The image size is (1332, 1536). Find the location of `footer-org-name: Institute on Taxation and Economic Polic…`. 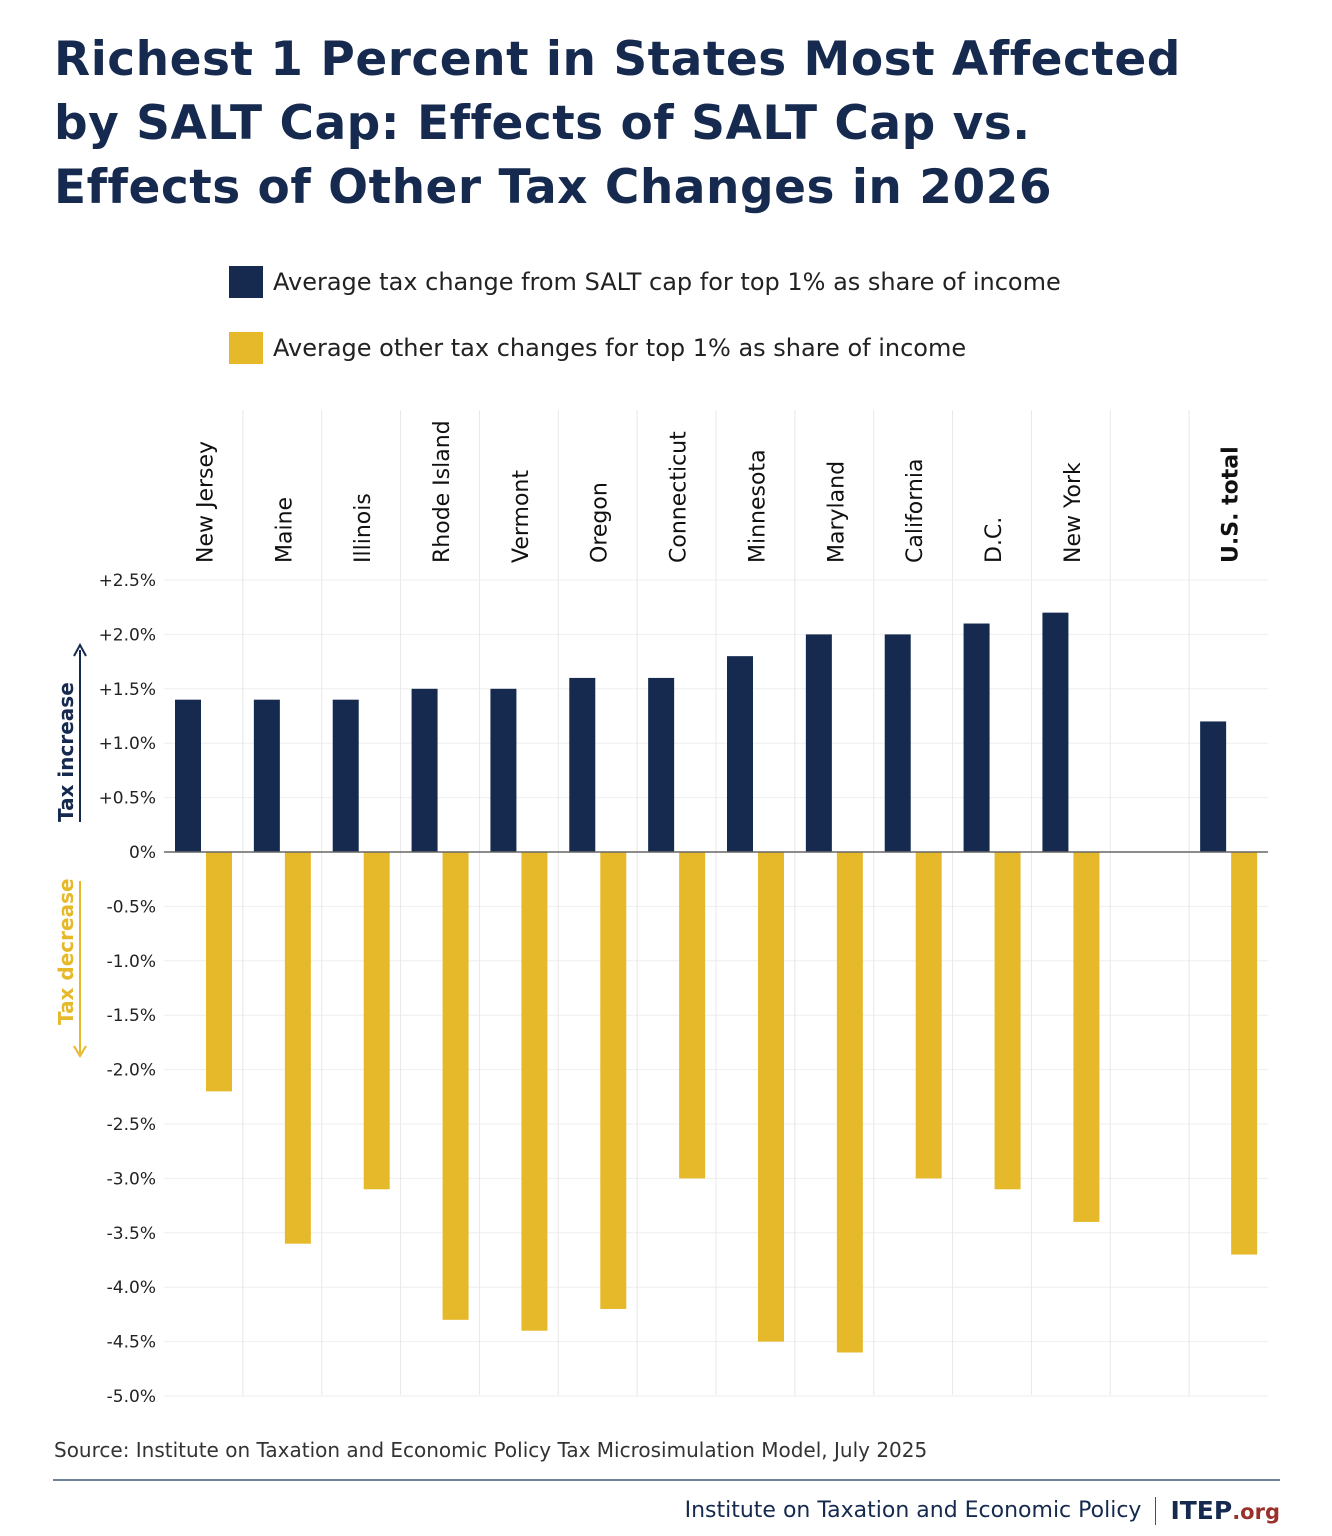

footer-org-name: Institute on Taxation and Economic Polic… is located at coordinates (913, 1510).